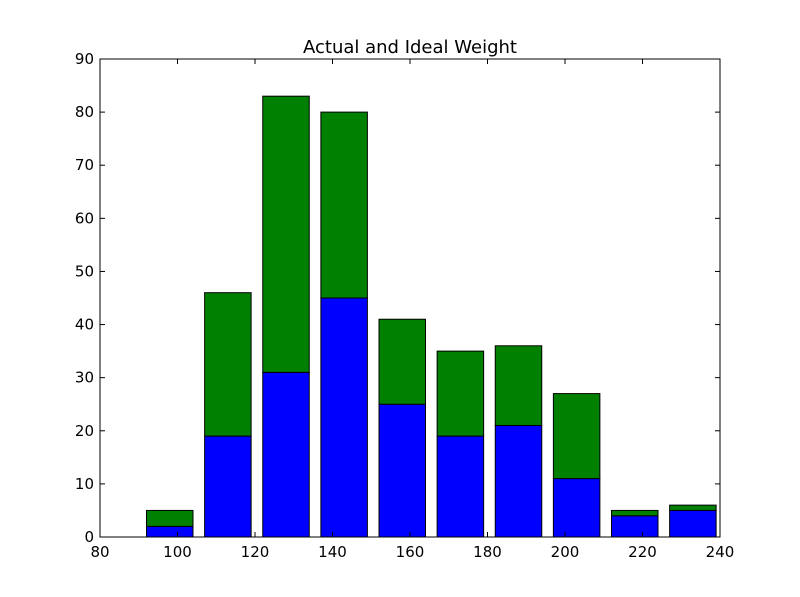 This screenshot has width=800, height=597. I want to click on chart-title: Actual and Ideal Weight, so click(410, 47).